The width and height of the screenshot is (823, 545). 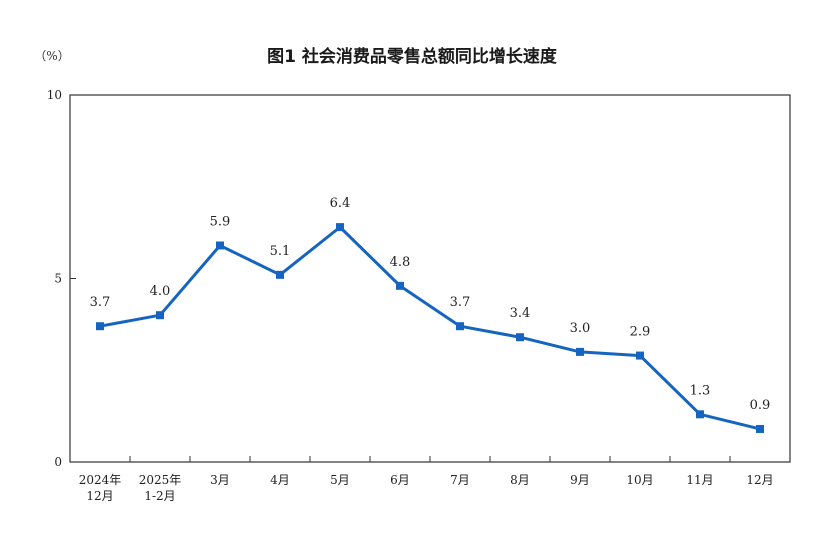 What do you see at coordinates (460, 480) in the screenshot?
I see `x-tick-label: 7月` at bounding box center [460, 480].